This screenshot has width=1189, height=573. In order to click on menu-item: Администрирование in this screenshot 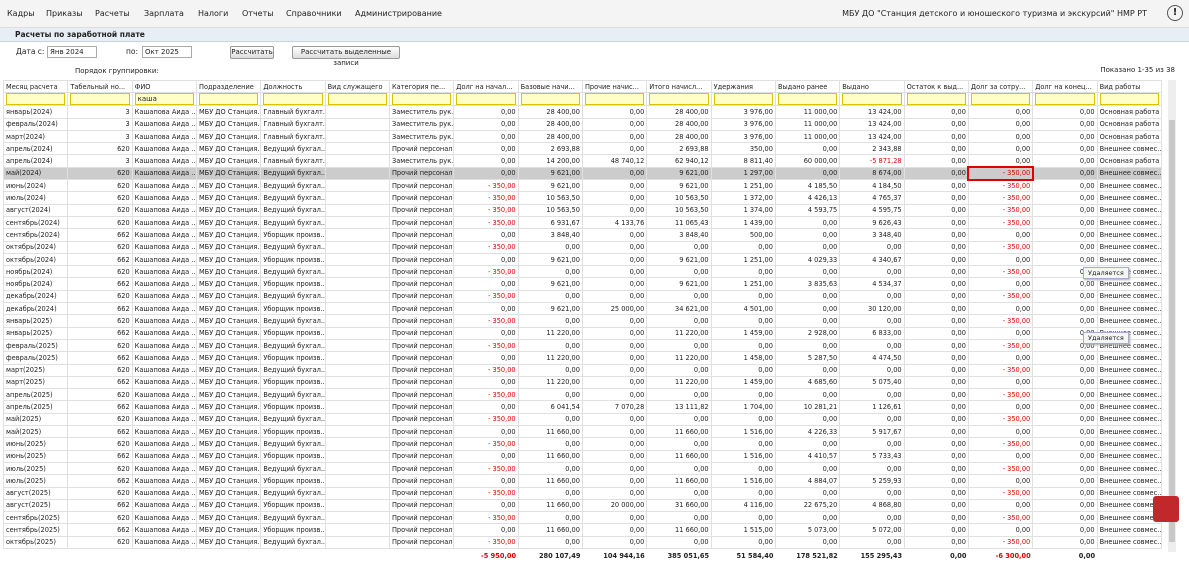, I will do `click(398, 13)`.